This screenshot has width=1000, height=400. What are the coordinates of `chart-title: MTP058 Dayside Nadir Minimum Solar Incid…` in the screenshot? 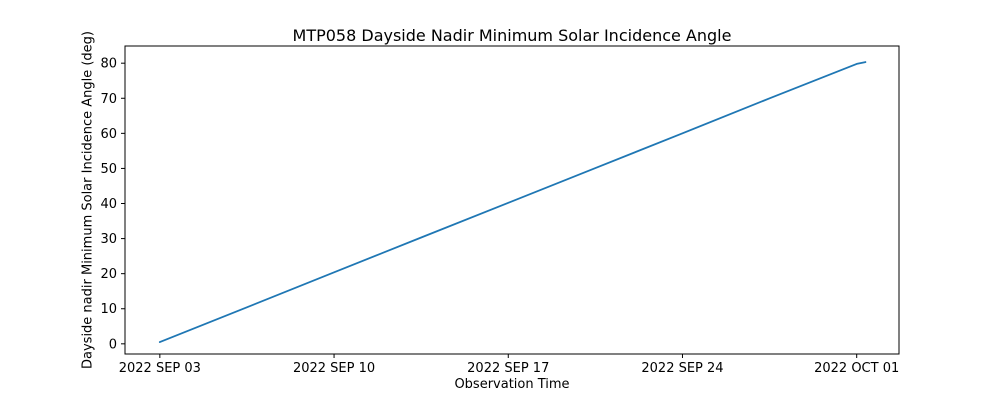 It's located at (512, 35).